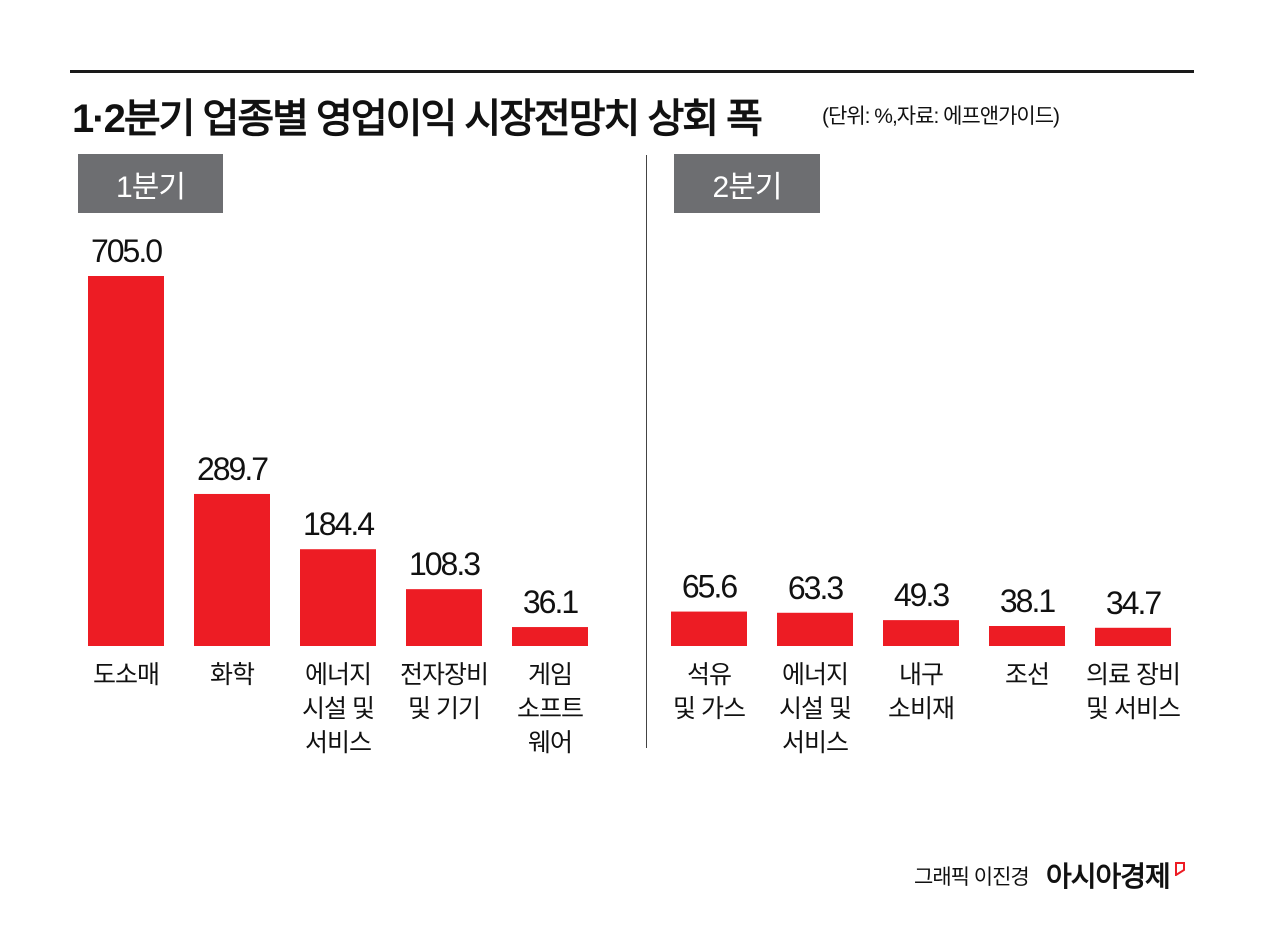 The height and width of the screenshot is (927, 1274). What do you see at coordinates (709, 675) in the screenshot?
I see `category-label-q2-1-line1: 석유` at bounding box center [709, 675].